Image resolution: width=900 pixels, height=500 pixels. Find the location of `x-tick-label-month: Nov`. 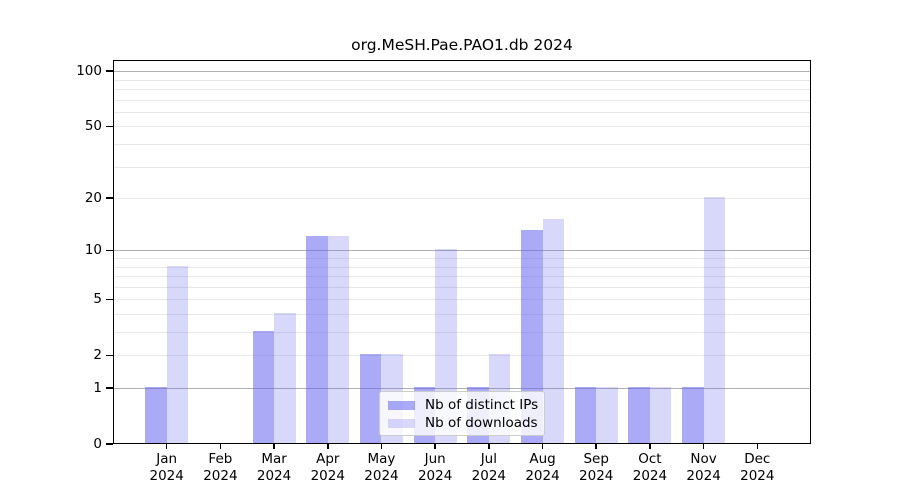

x-tick-label-month: Nov is located at coordinates (703, 459).